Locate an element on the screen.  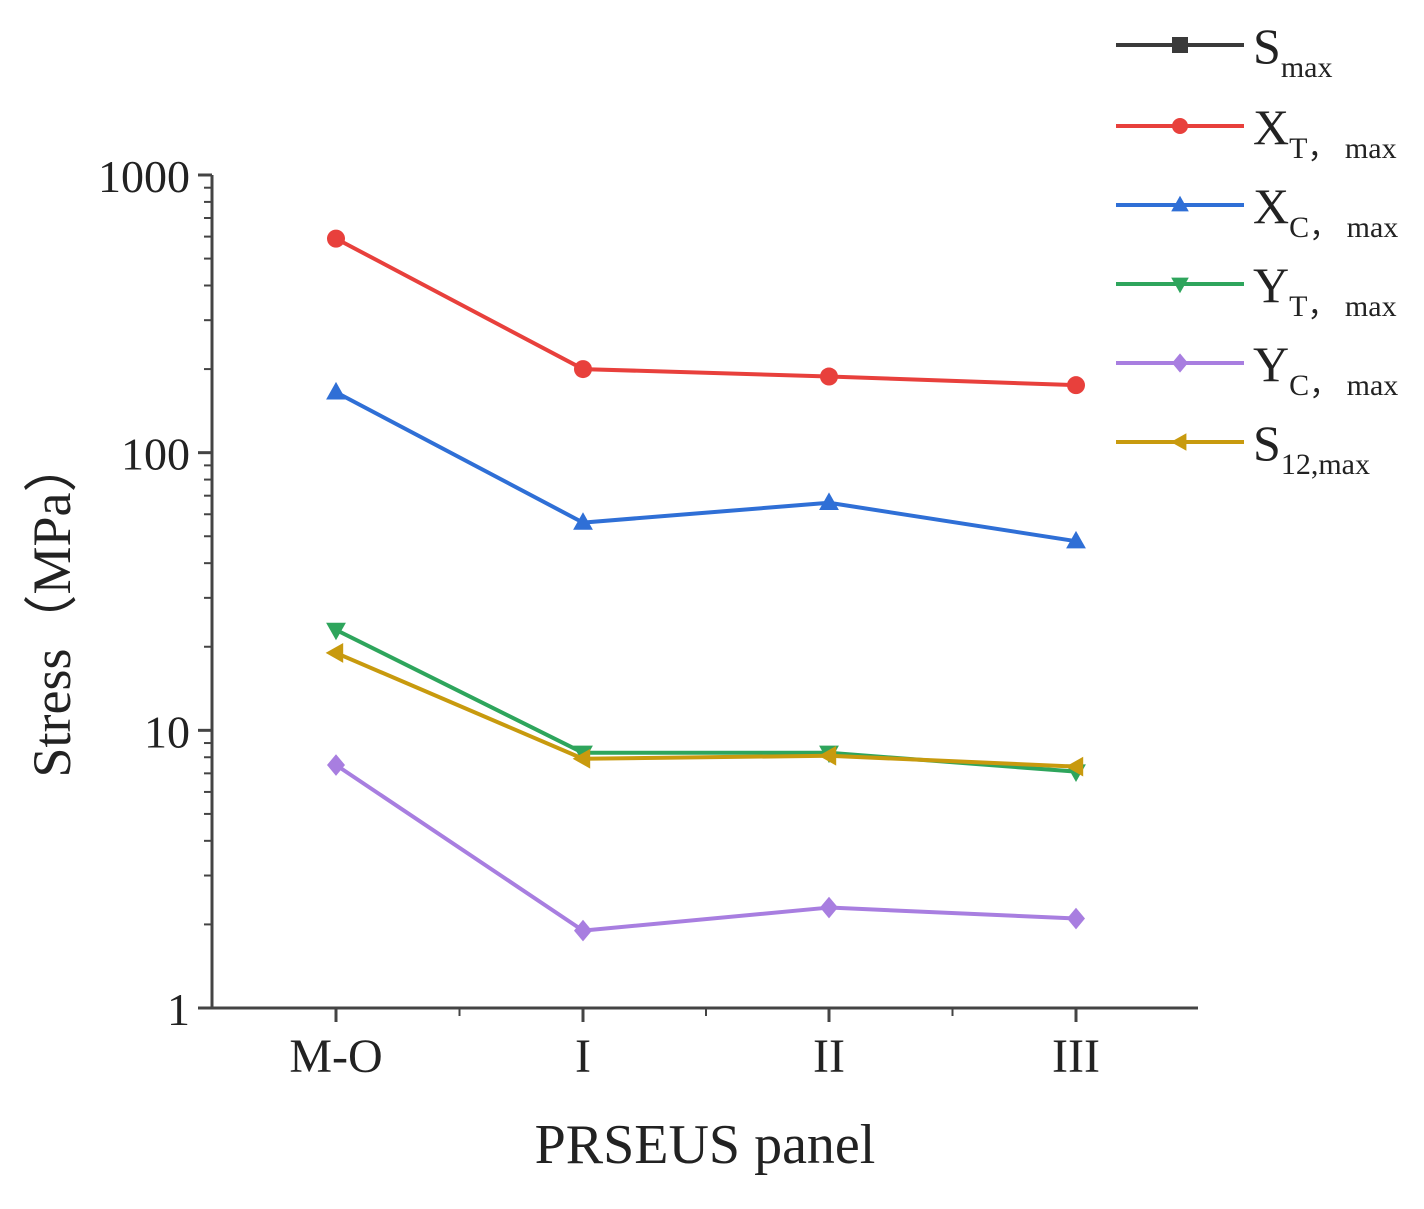
y-axis-title: Stress（MPa） is located at coordinates (52, 607).